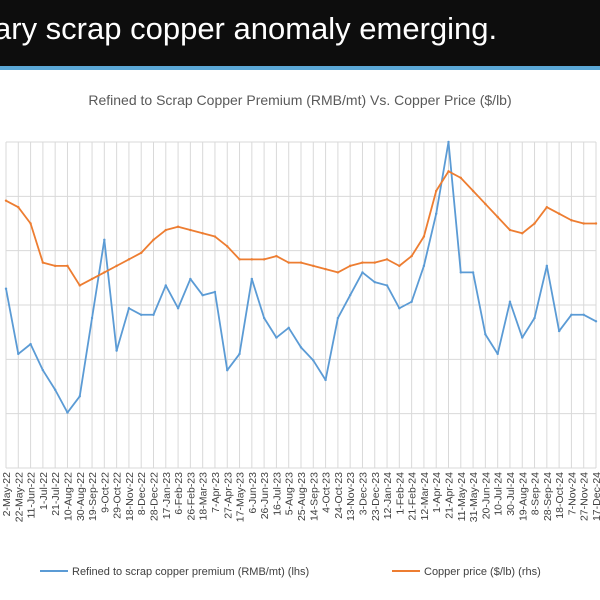 Image resolution: width=600 pixels, height=600 pixels. What do you see at coordinates (425, 496) in the screenshot?
I see `x-tick-label: 12-Mar-24` at bounding box center [425, 496].